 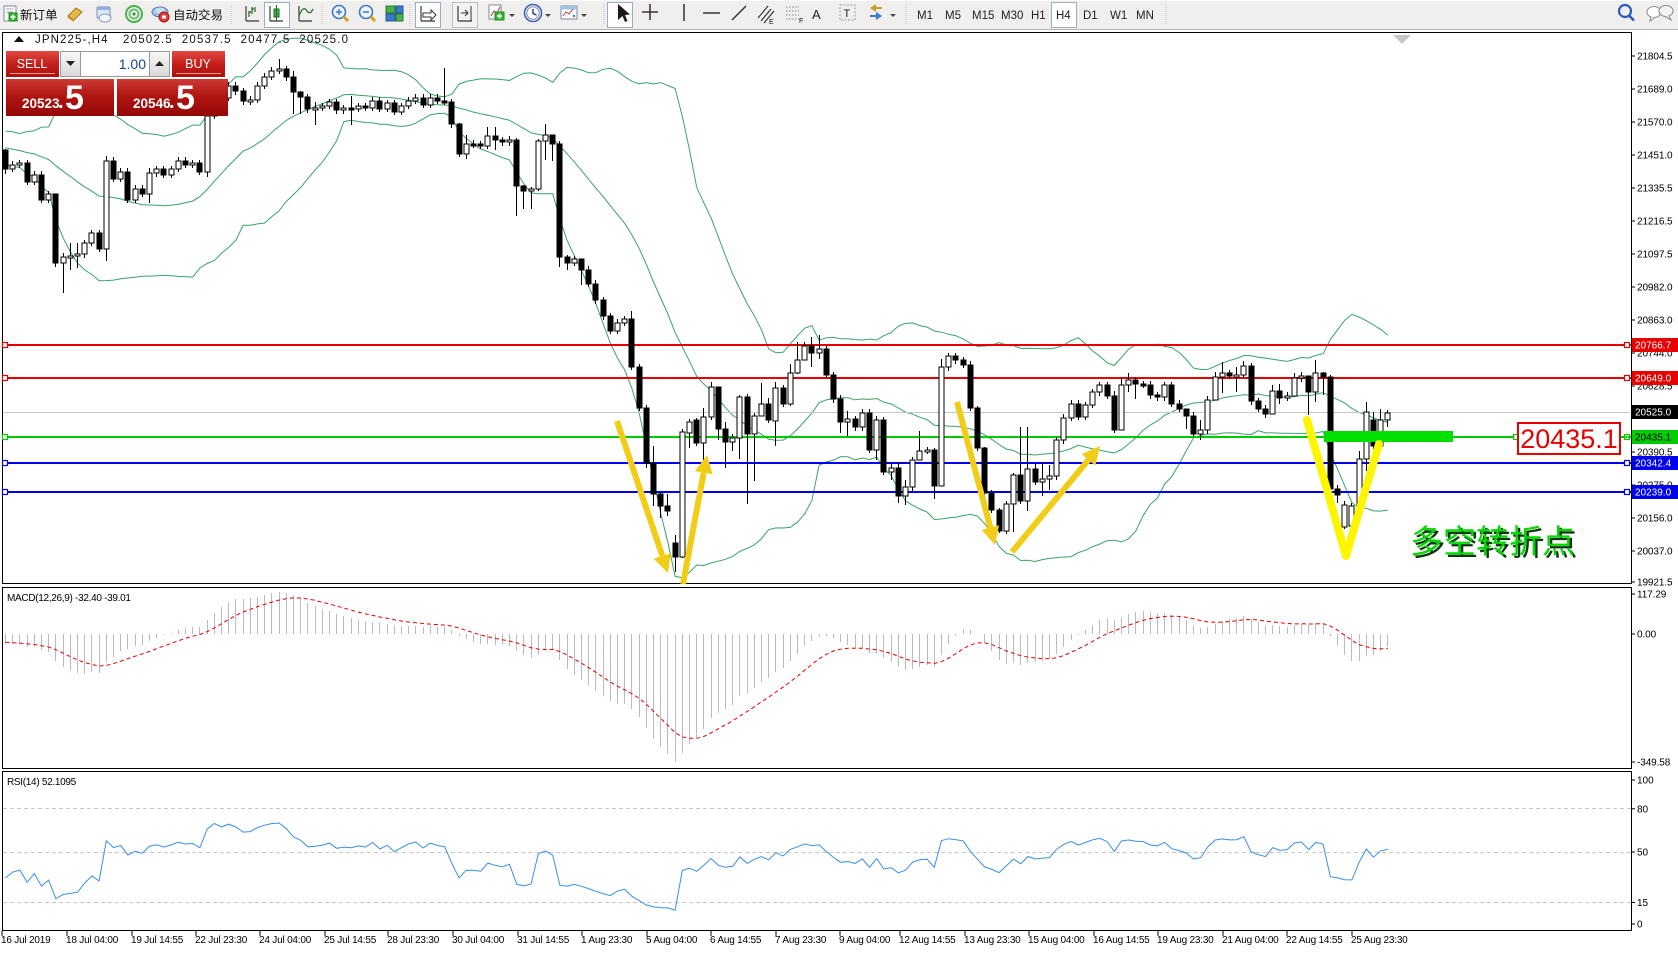 What do you see at coordinates (1655, 321) in the screenshot?
I see `svg-text: 20863.0` at bounding box center [1655, 321].